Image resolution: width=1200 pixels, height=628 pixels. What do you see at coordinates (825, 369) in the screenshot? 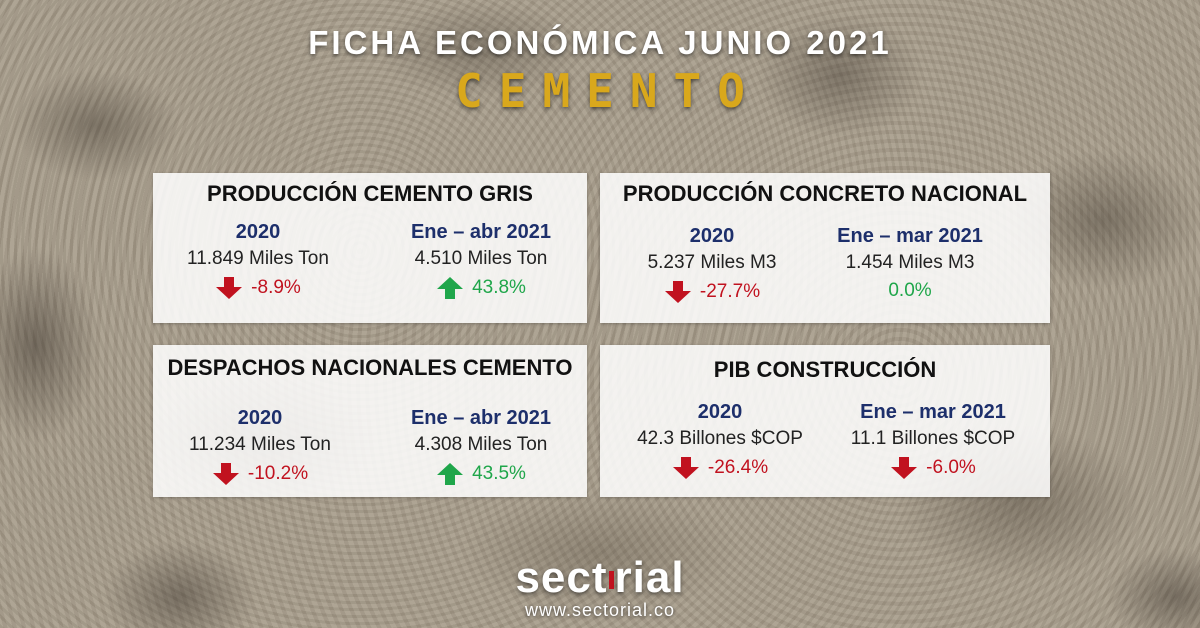
I see `card-title: PIB CONSTRUCCIÓN` at bounding box center [825, 369].